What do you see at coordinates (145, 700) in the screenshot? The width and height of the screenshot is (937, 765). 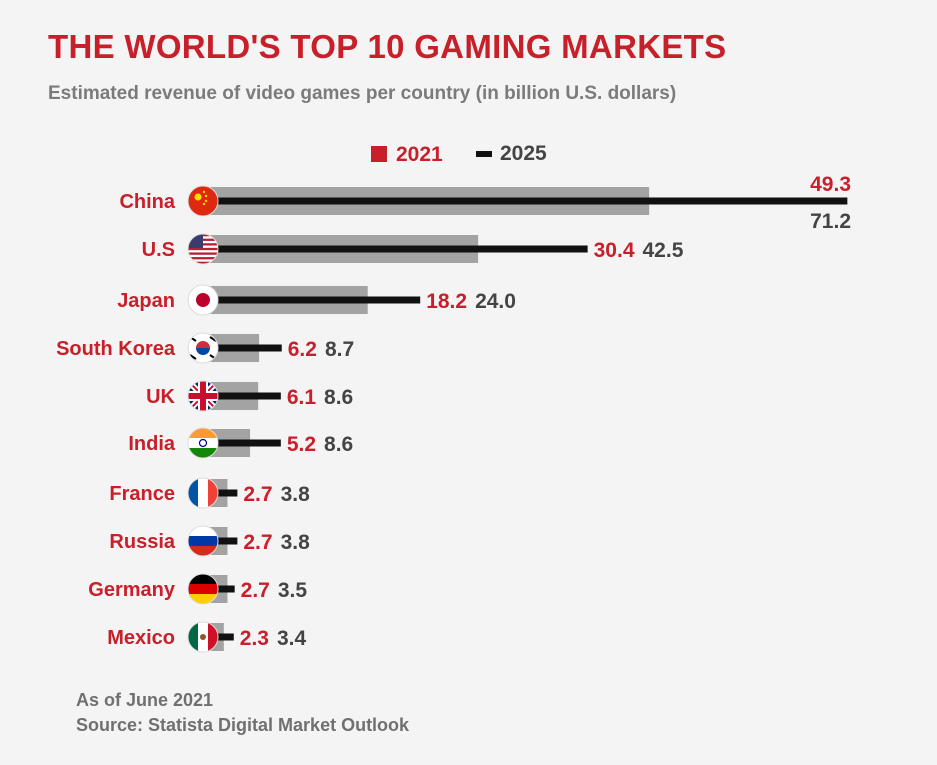 I see `footer-note: As of June 2021` at bounding box center [145, 700].